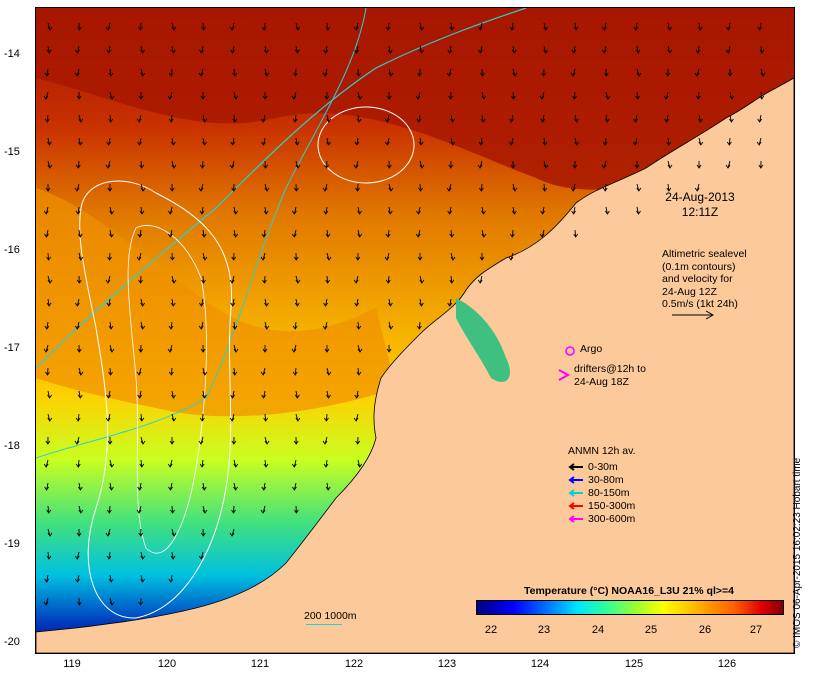  Describe the element at coordinates (651, 630) in the screenshot. I see `colorbar-tick: 25` at that location.